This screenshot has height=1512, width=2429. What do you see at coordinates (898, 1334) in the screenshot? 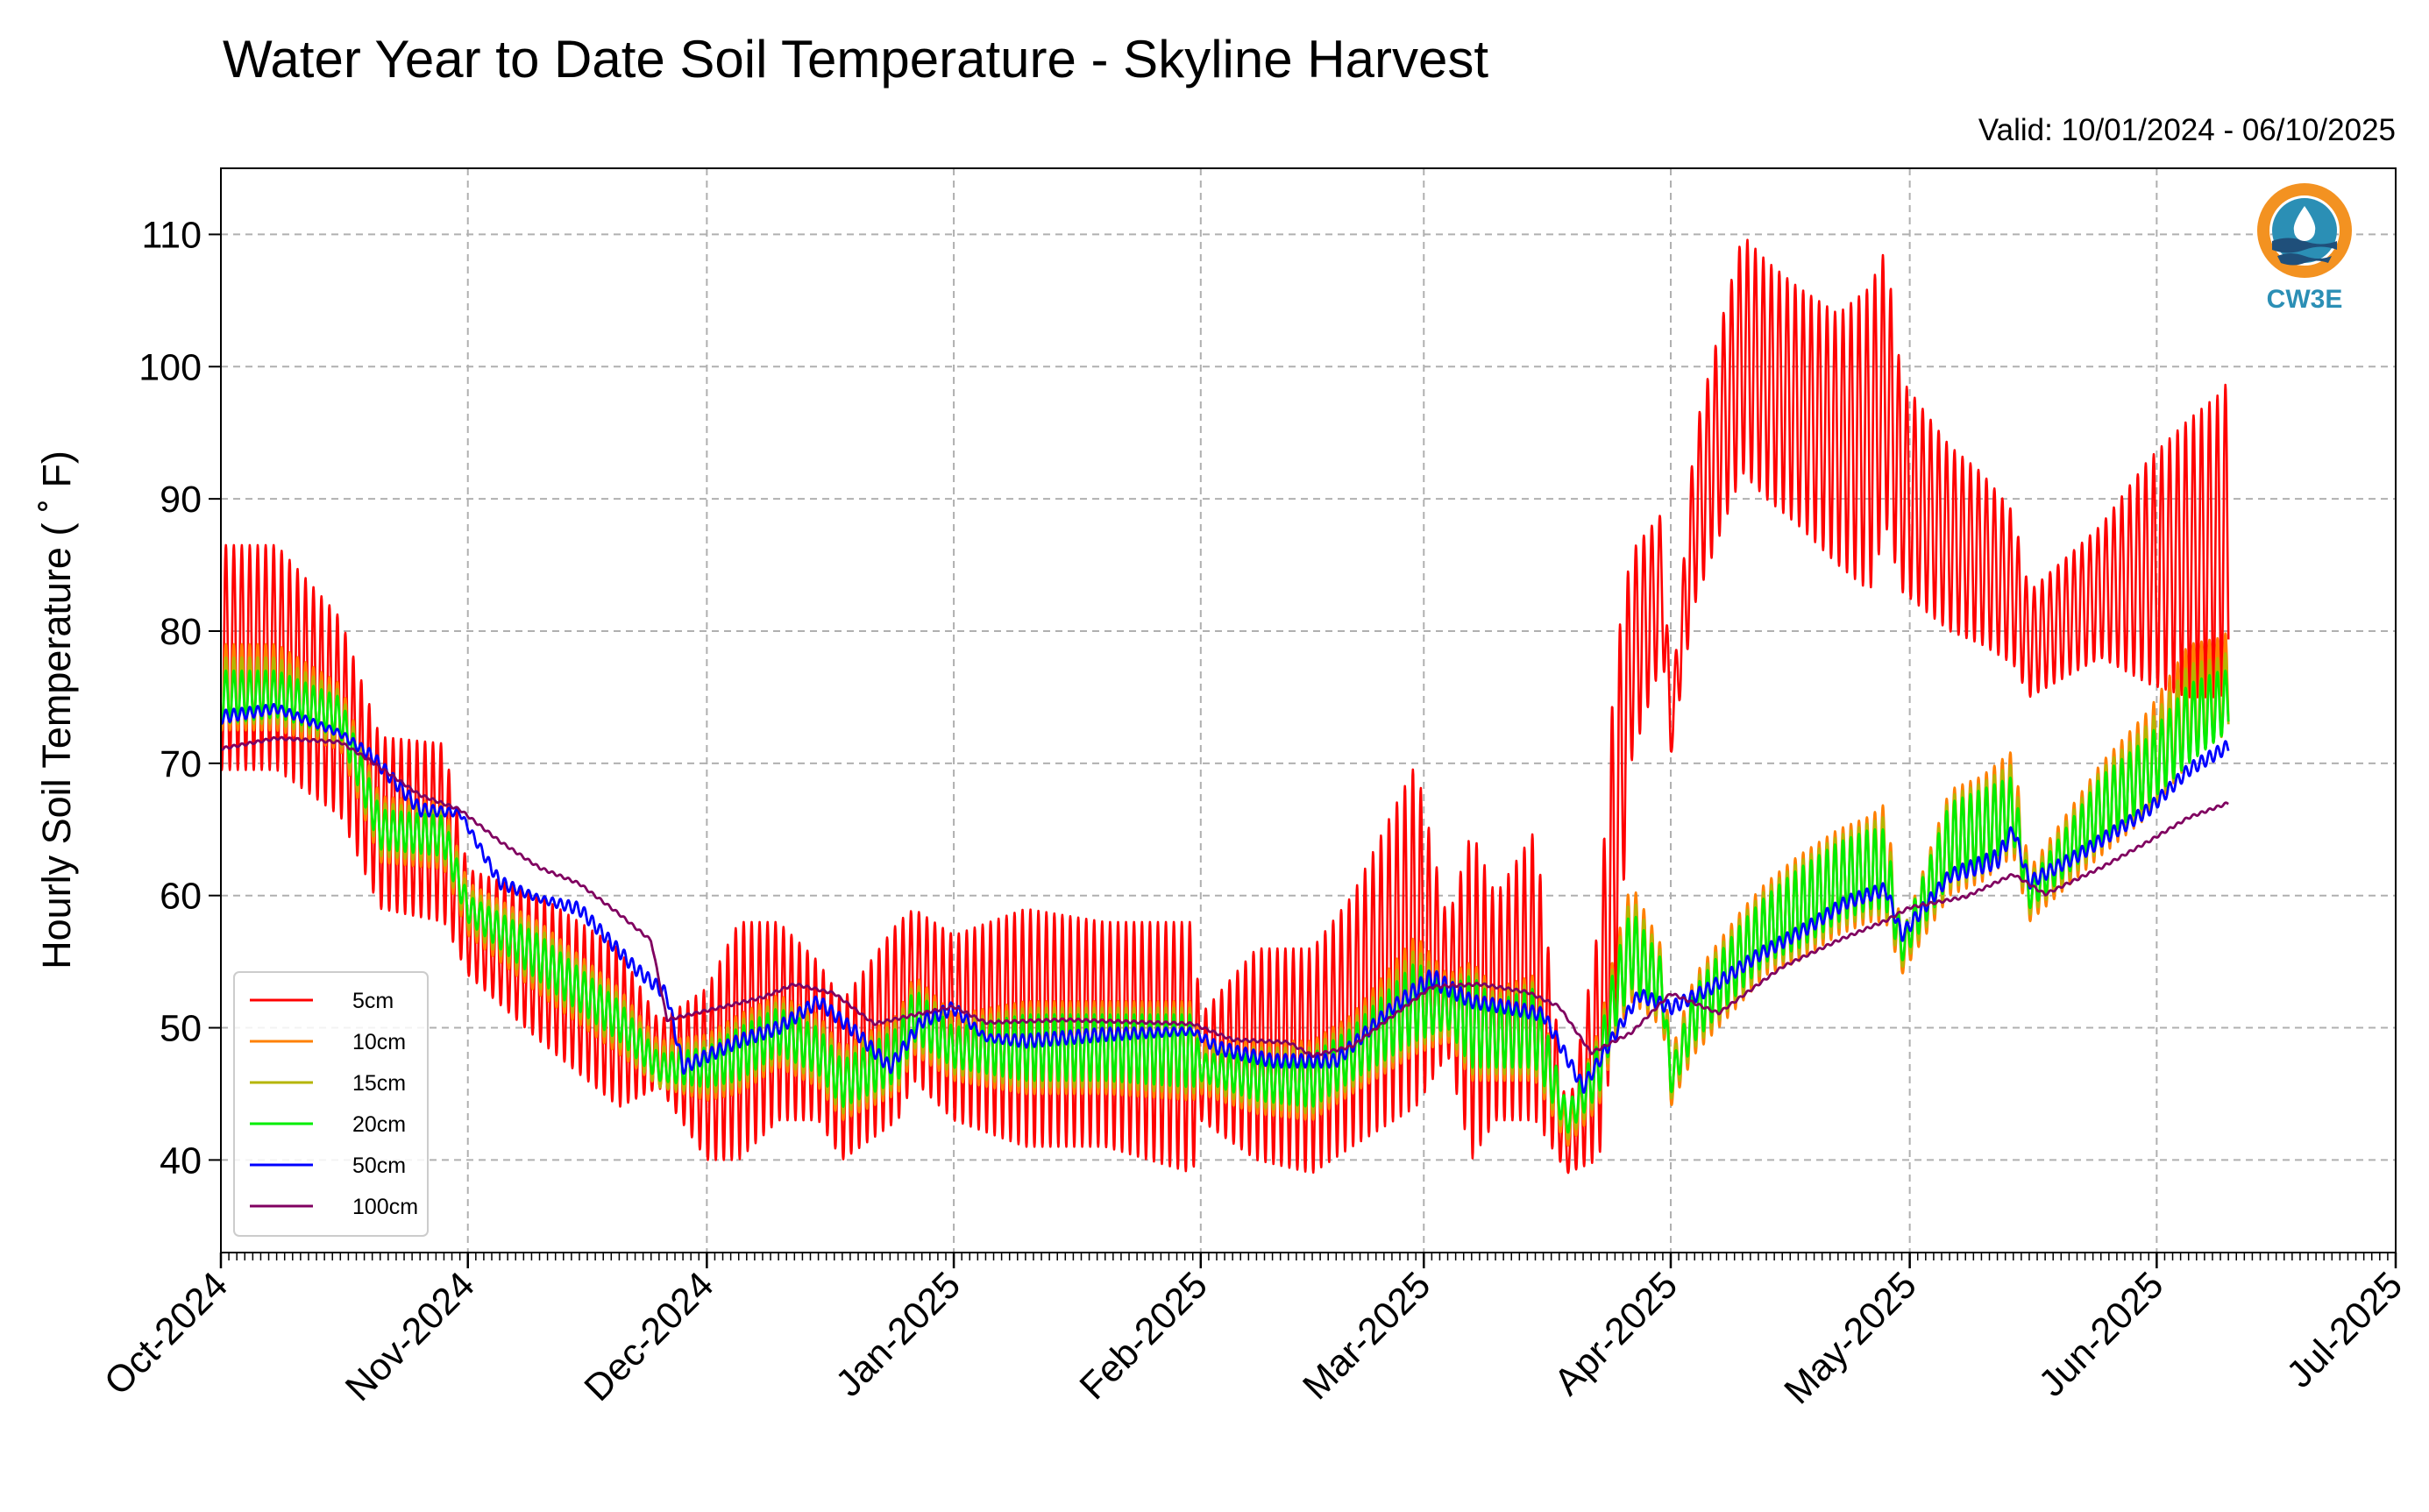
I see `x-tick-label: Jan-2025` at bounding box center [898, 1334].